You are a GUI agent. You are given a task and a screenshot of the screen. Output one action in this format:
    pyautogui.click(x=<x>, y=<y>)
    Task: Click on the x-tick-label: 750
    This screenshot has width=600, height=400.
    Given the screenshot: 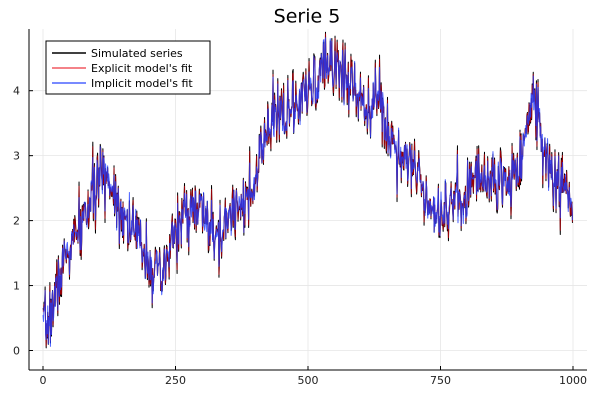 What is the action you would take?
    pyautogui.click(x=440, y=380)
    